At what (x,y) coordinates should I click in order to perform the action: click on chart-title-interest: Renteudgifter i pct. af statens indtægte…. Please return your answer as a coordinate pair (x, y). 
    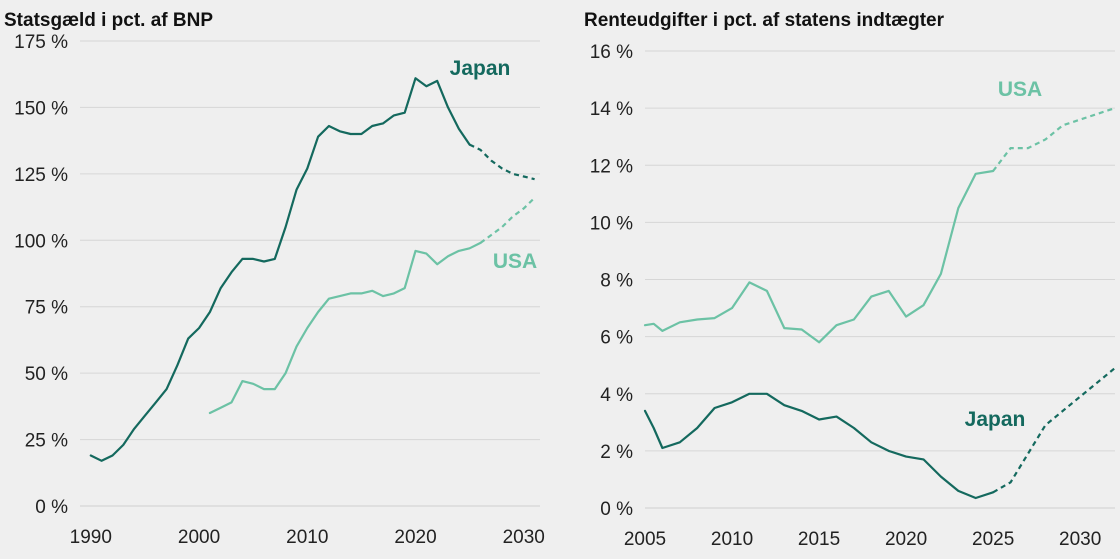
    Looking at the image, I should click on (764, 20).